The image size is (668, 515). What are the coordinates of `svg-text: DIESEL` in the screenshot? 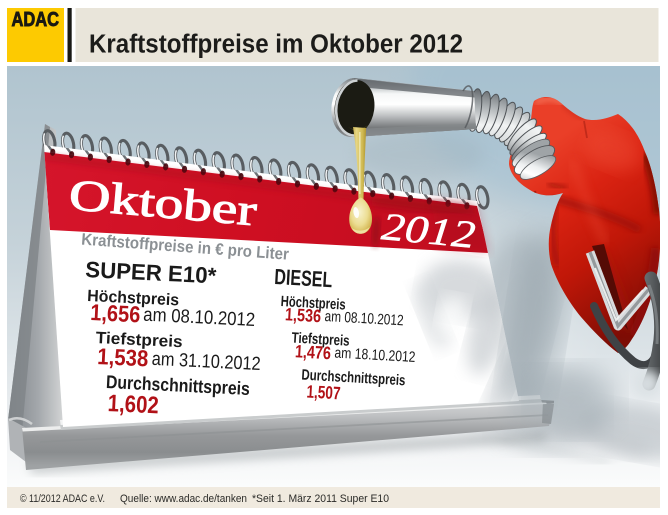 It's located at (303, 278).